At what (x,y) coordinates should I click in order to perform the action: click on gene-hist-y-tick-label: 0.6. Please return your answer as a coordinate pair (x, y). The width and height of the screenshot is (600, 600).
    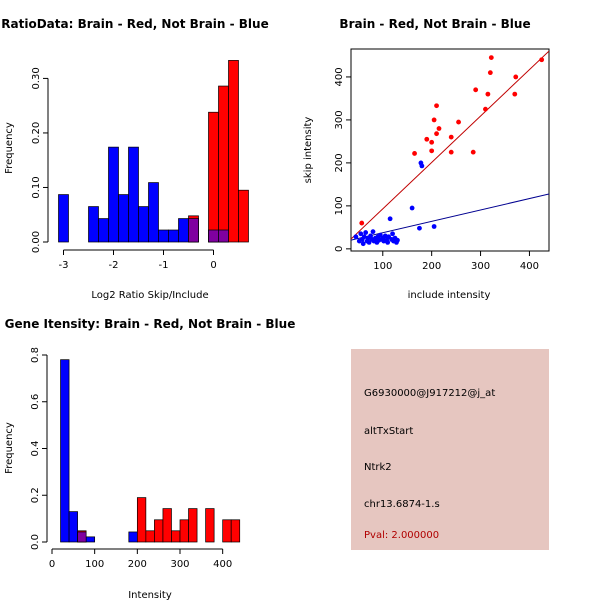
    Looking at the image, I should click on (35, 402).